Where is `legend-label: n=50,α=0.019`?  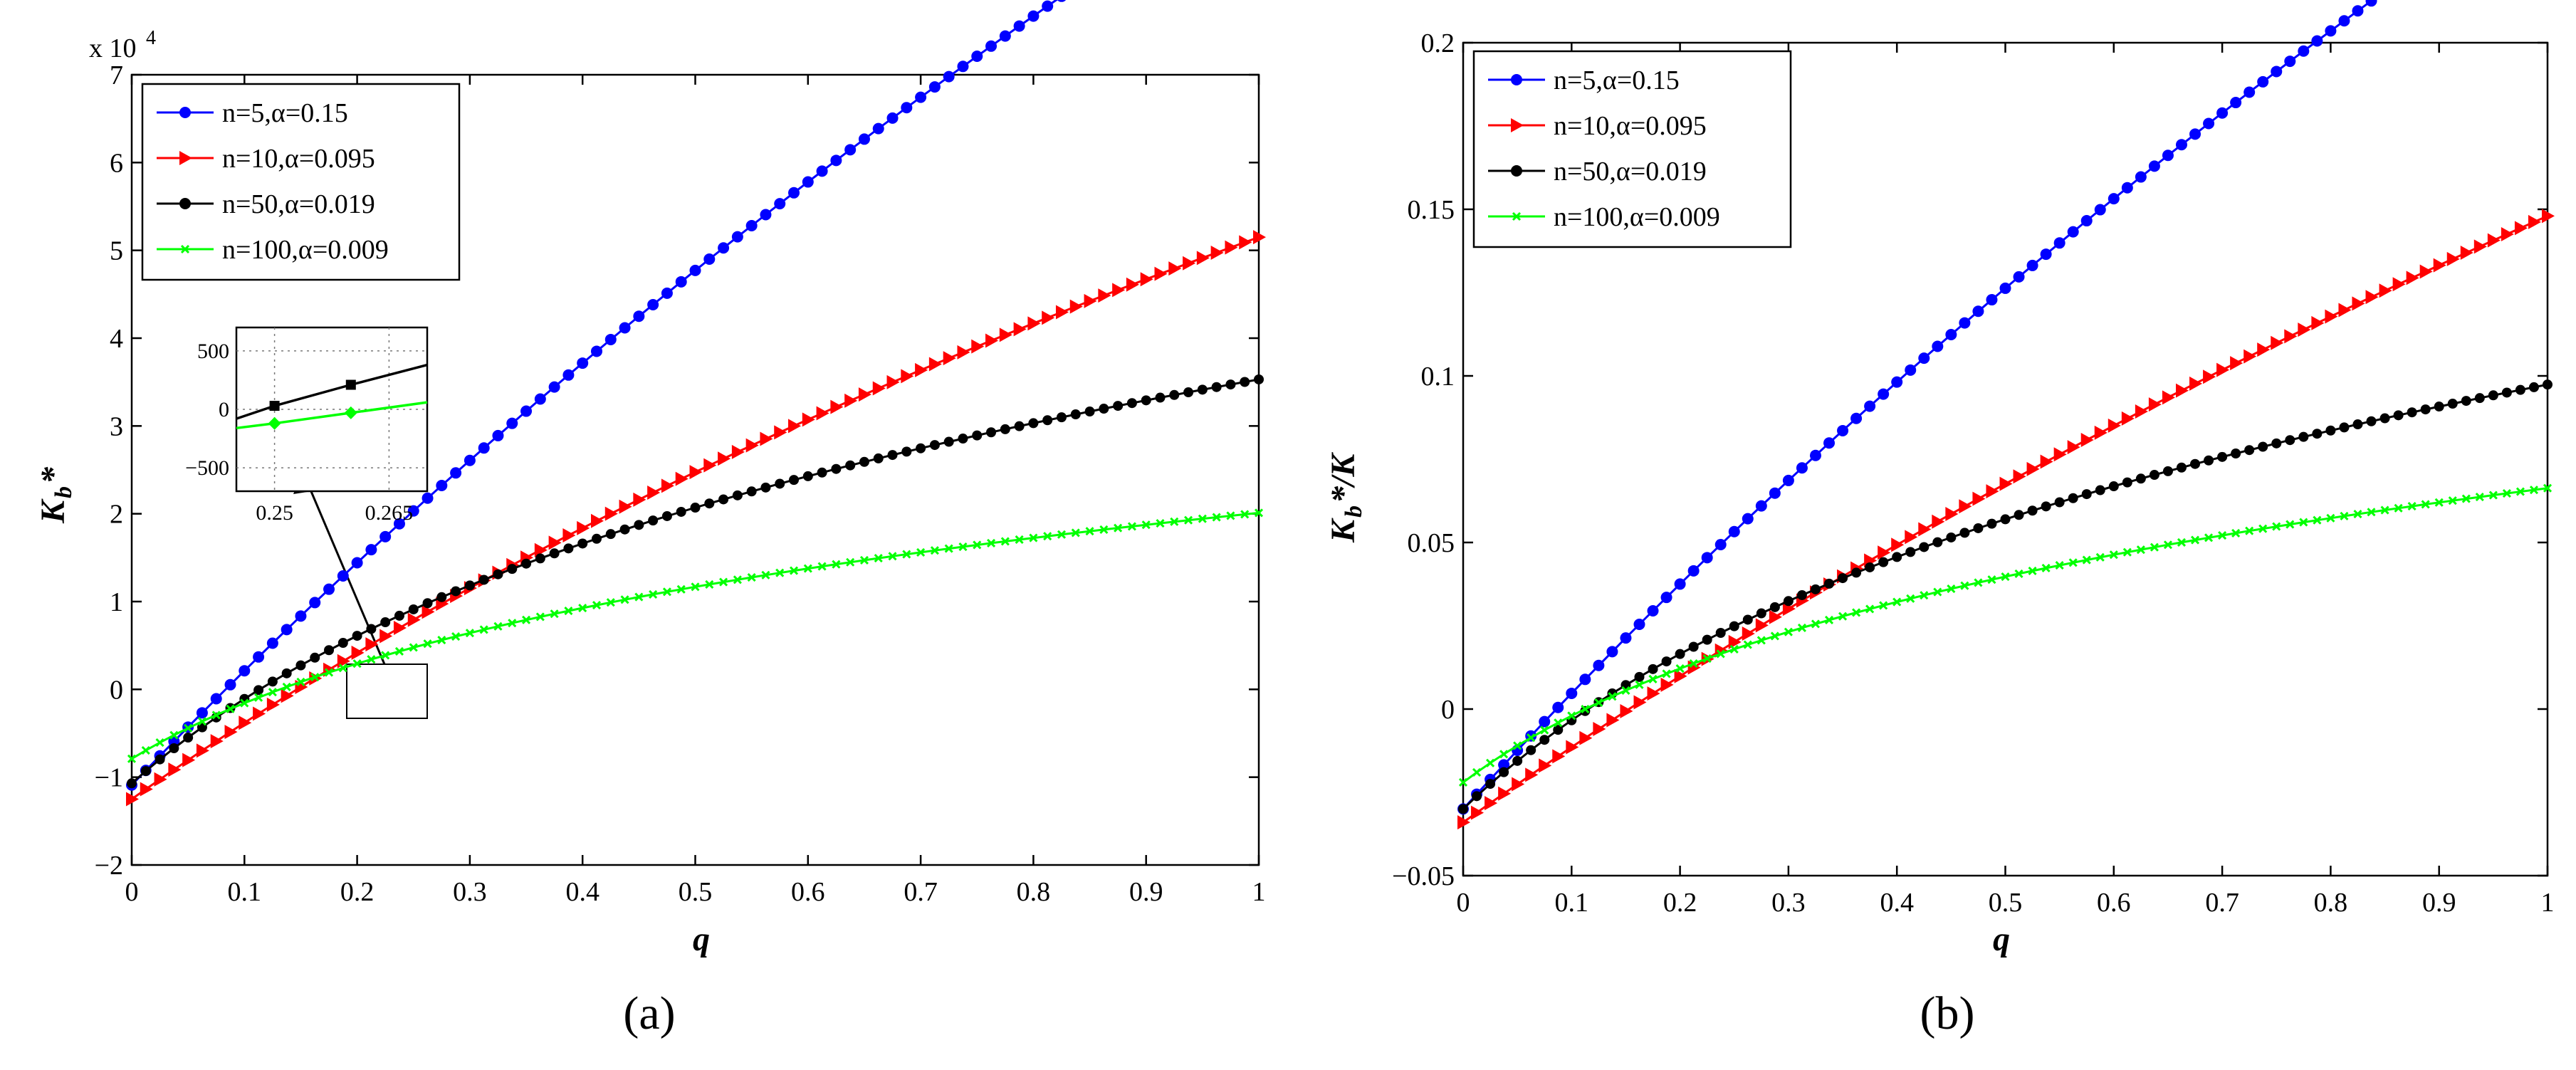
legend-label: n=50,α=0.019 is located at coordinates (298, 204).